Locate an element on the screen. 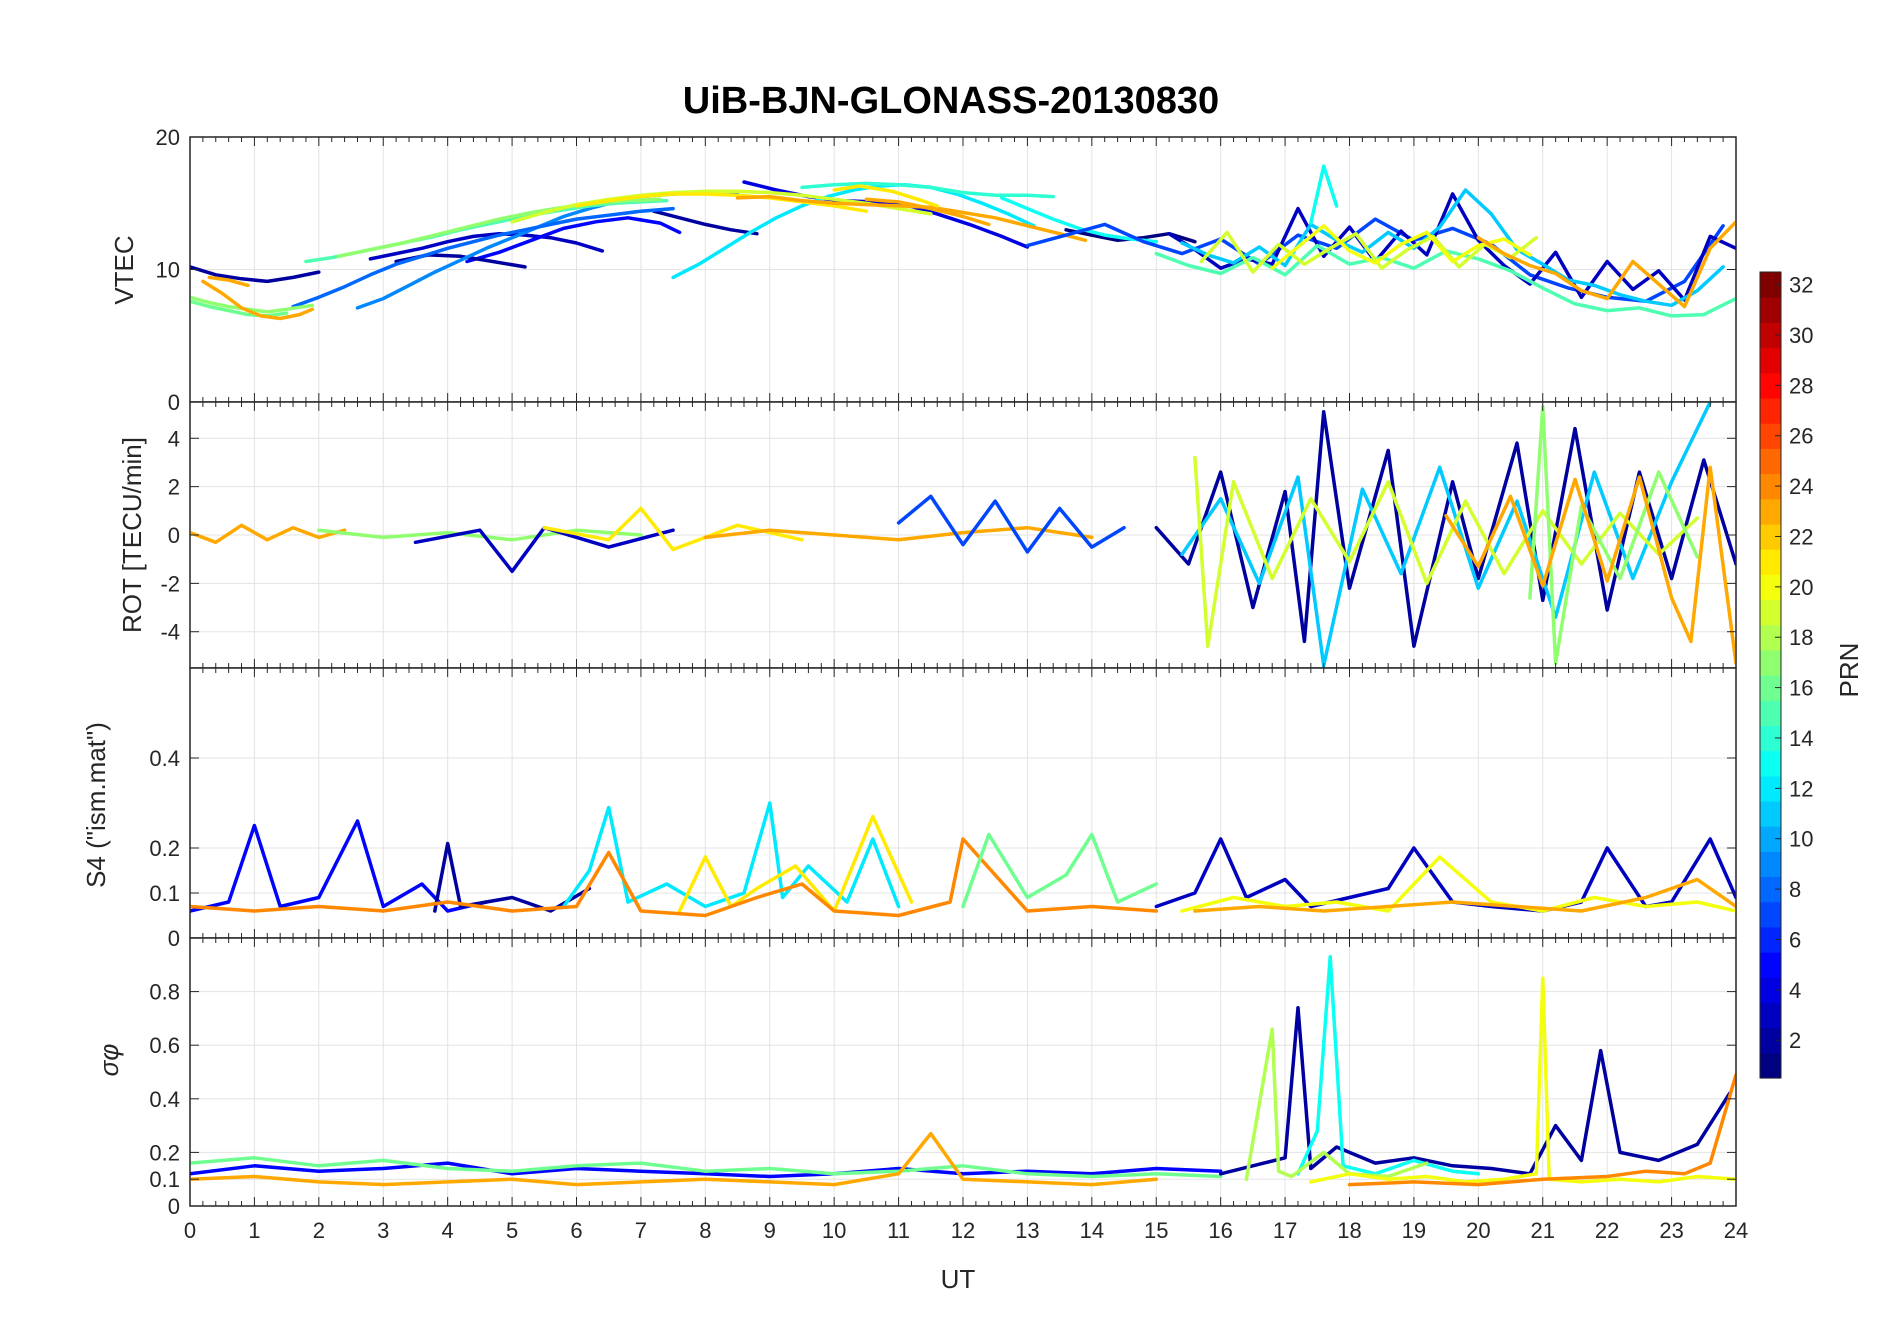 The width and height of the screenshot is (1902, 1335). colorbar-tick-label: 4 is located at coordinates (1795, 990).